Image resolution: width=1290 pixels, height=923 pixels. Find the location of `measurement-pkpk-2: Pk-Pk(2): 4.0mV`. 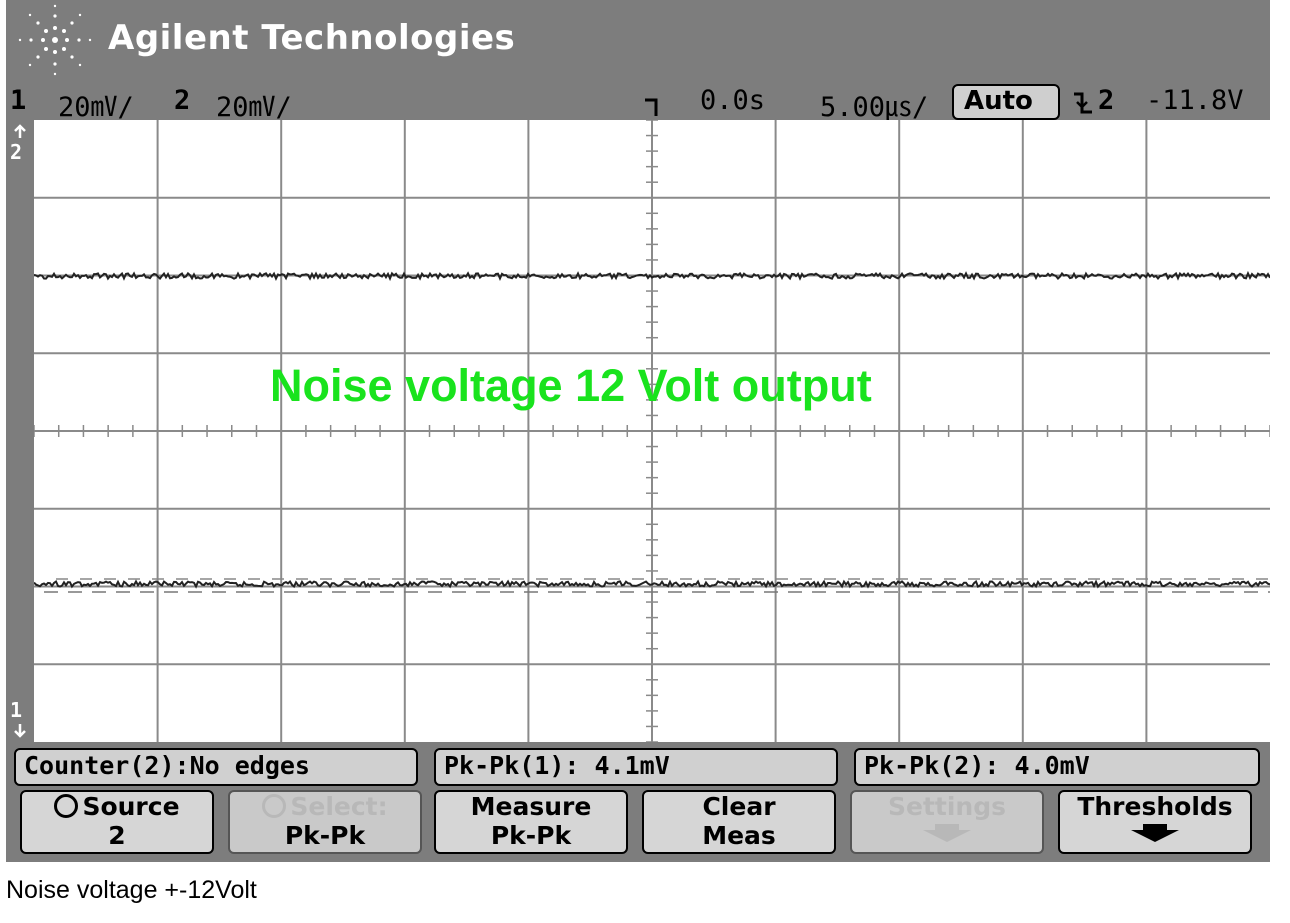

measurement-pkpk-2: Pk-Pk(2): 4.0mV is located at coordinates (1057, 767).